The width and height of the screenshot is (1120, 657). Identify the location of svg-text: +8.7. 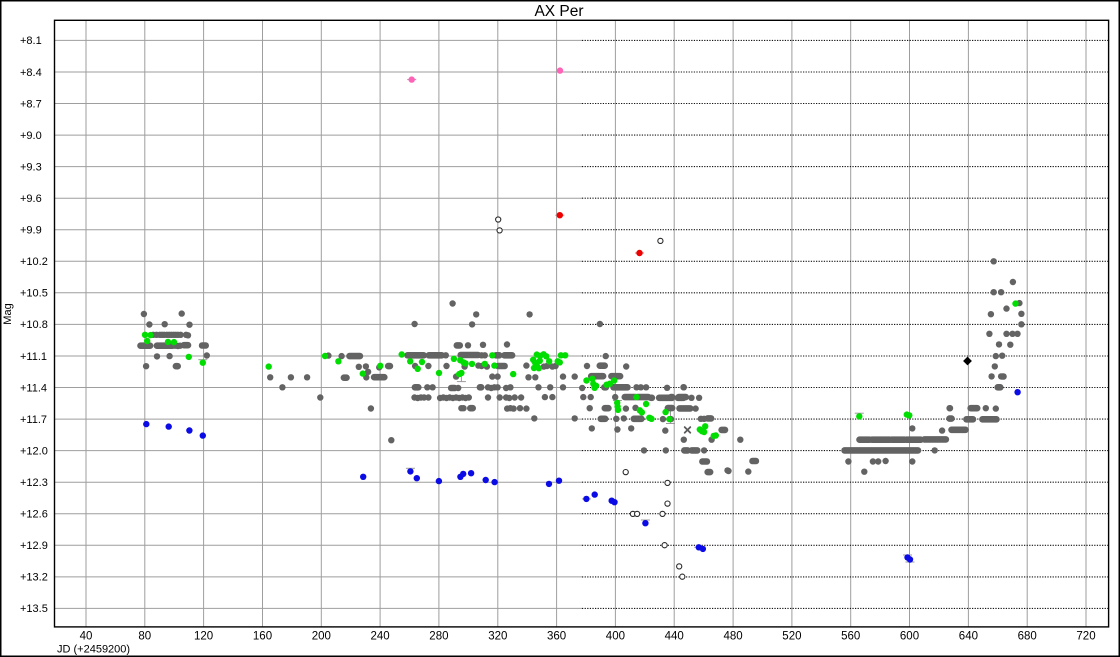
(31, 104).